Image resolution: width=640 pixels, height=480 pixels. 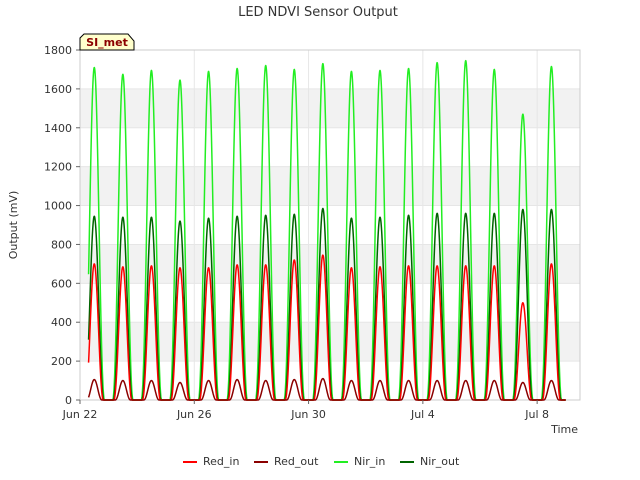 I want to click on y-tick-label: 400, so click(x=61, y=322).